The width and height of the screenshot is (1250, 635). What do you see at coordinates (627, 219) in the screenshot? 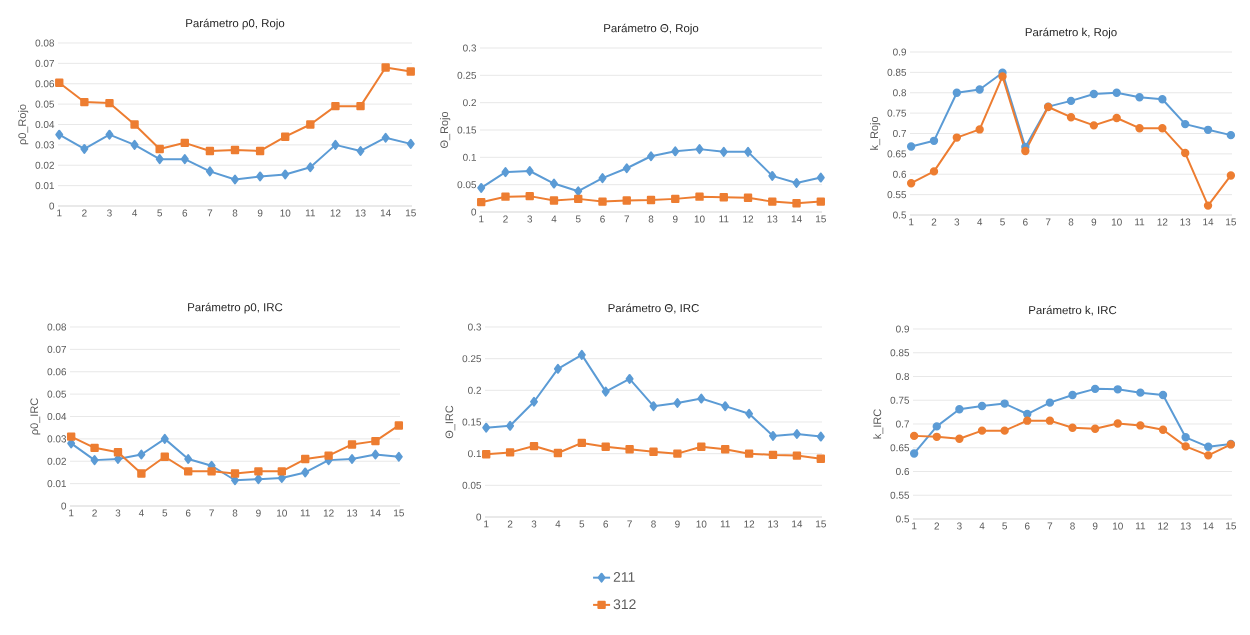
I see `x-tick-label: 7` at bounding box center [627, 219].